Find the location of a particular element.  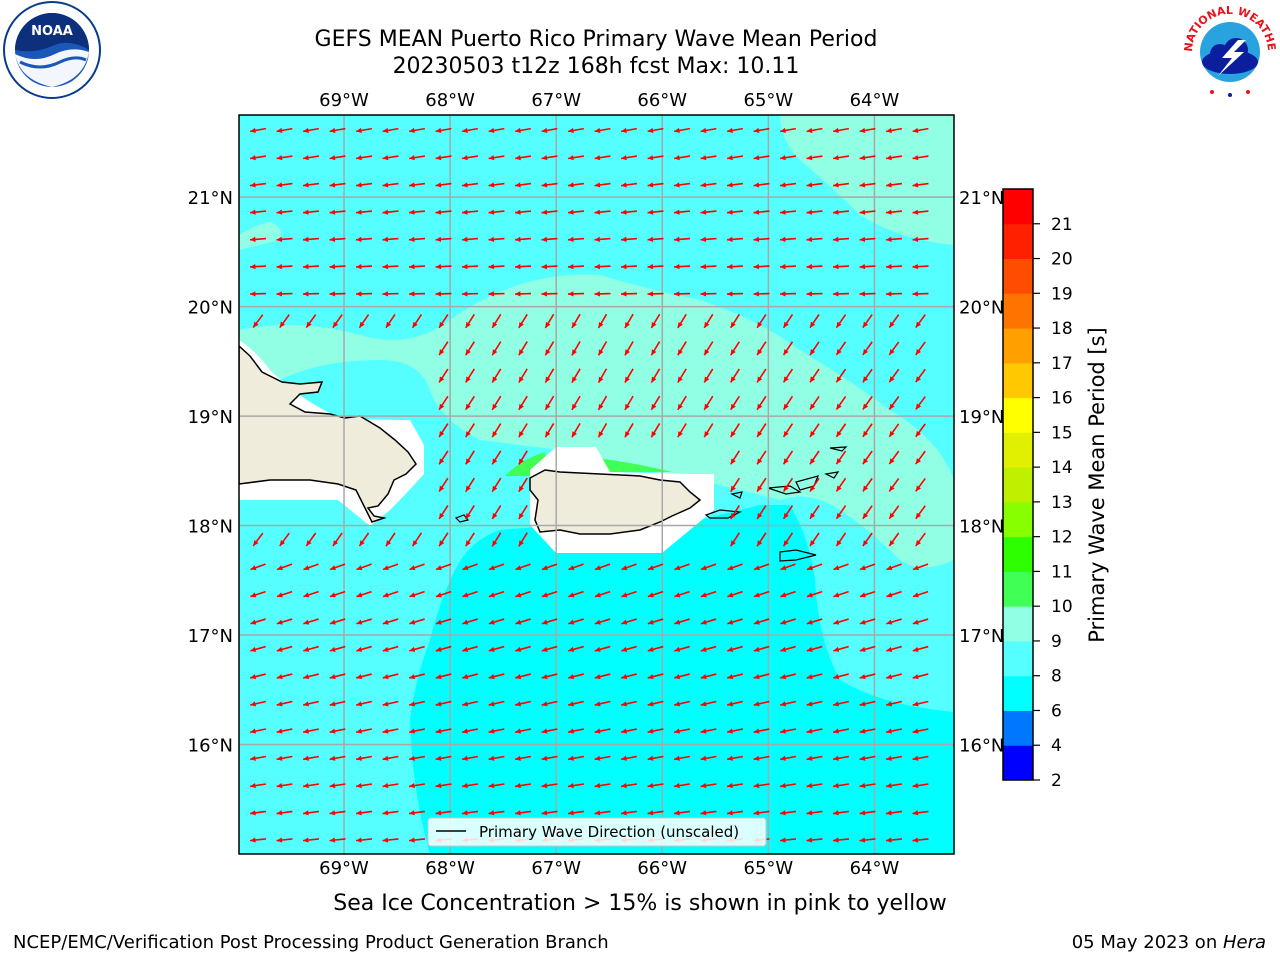

lon-label-top-5: 64°W is located at coordinates (875, 100).